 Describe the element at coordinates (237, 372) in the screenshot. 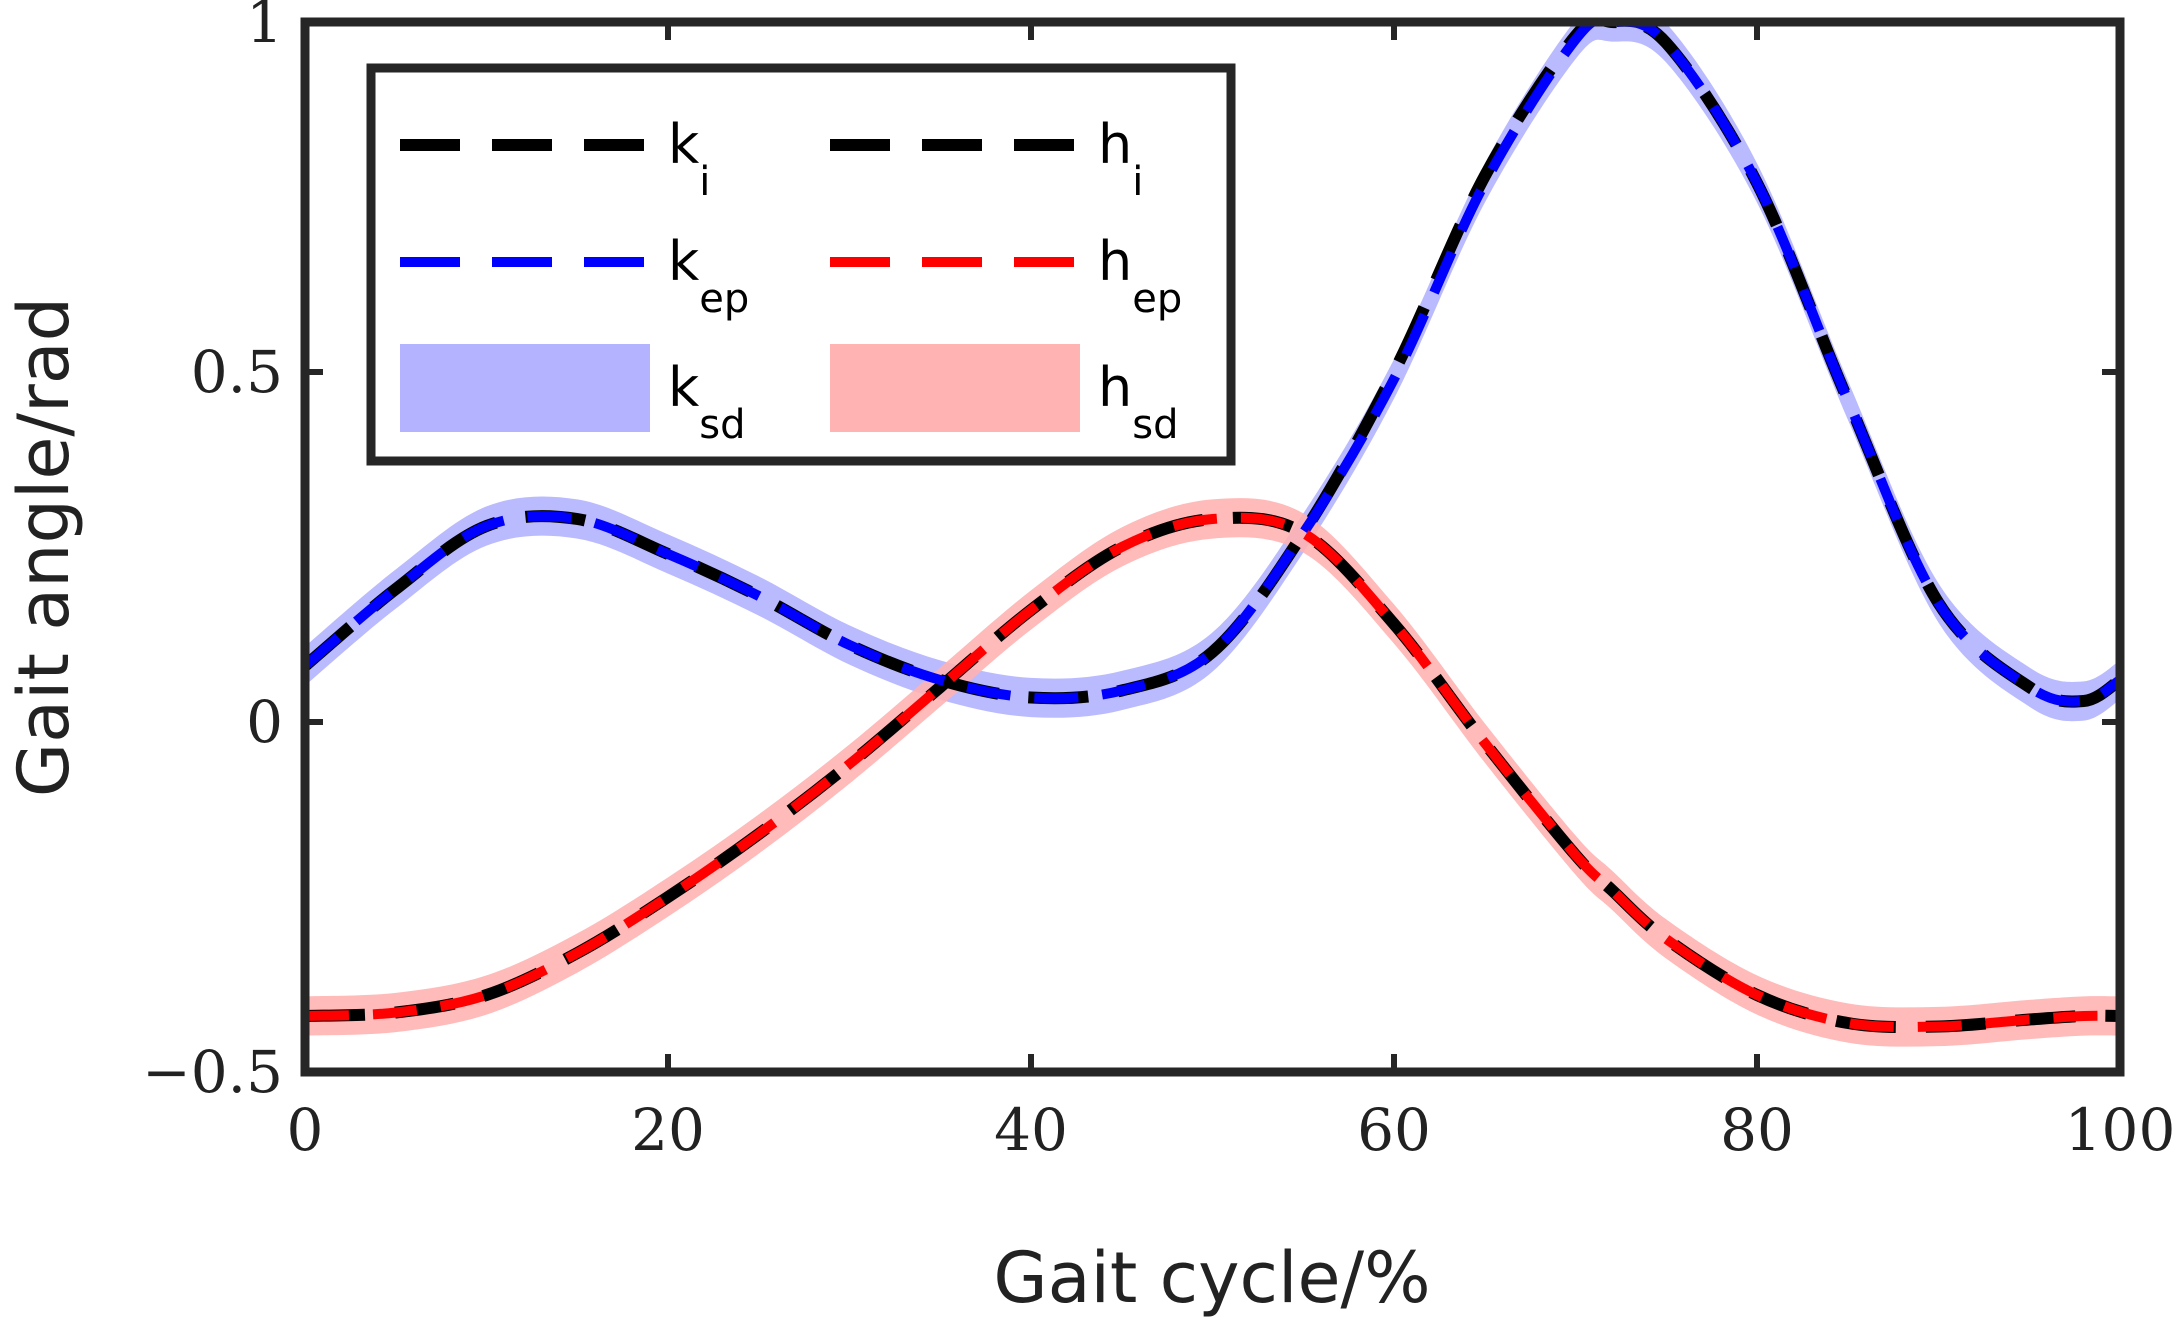

I see `y-tick-label: 0.5` at that location.